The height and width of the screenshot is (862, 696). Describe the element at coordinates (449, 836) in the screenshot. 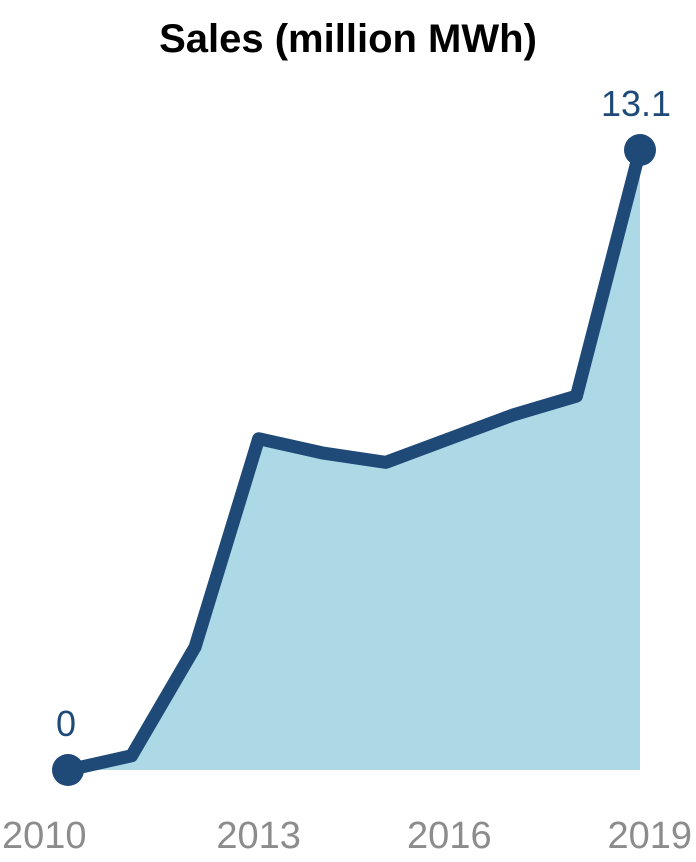

I see `x-tick-label-2016: 2016` at that location.